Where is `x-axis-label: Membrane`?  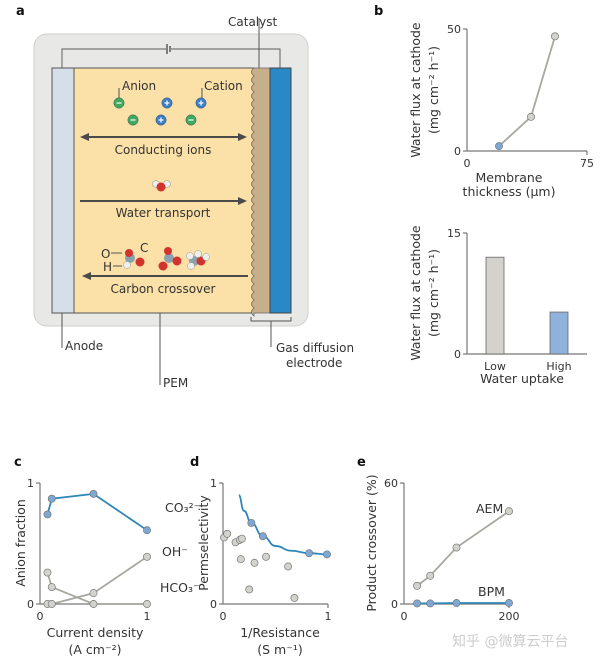 x-axis-label: Membrane is located at coordinates (509, 177).